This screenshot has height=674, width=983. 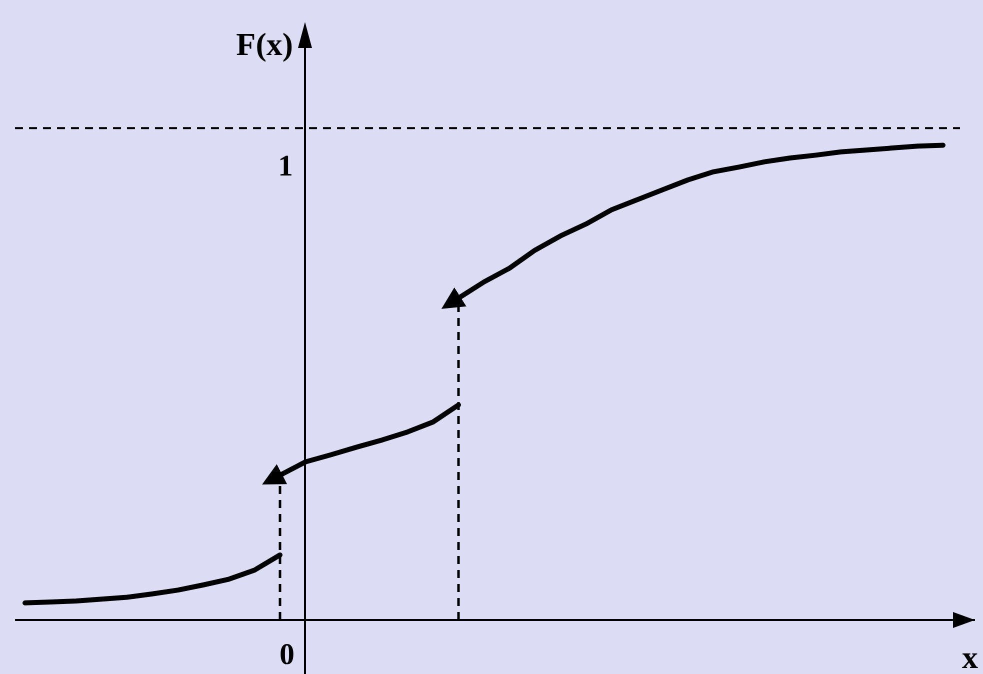 What do you see at coordinates (287, 654) in the screenshot?
I see `text: 0` at bounding box center [287, 654].